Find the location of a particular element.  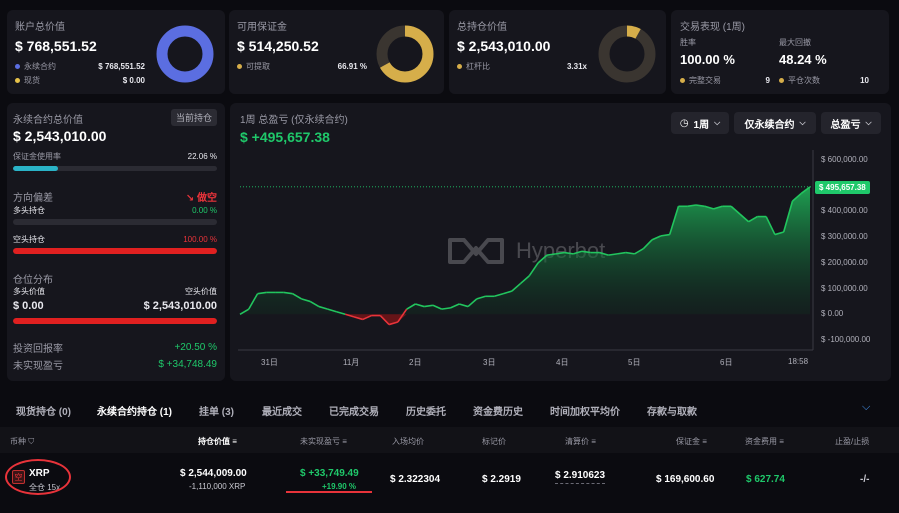

tab-2: 挂单 (3) is located at coordinates (216, 412).